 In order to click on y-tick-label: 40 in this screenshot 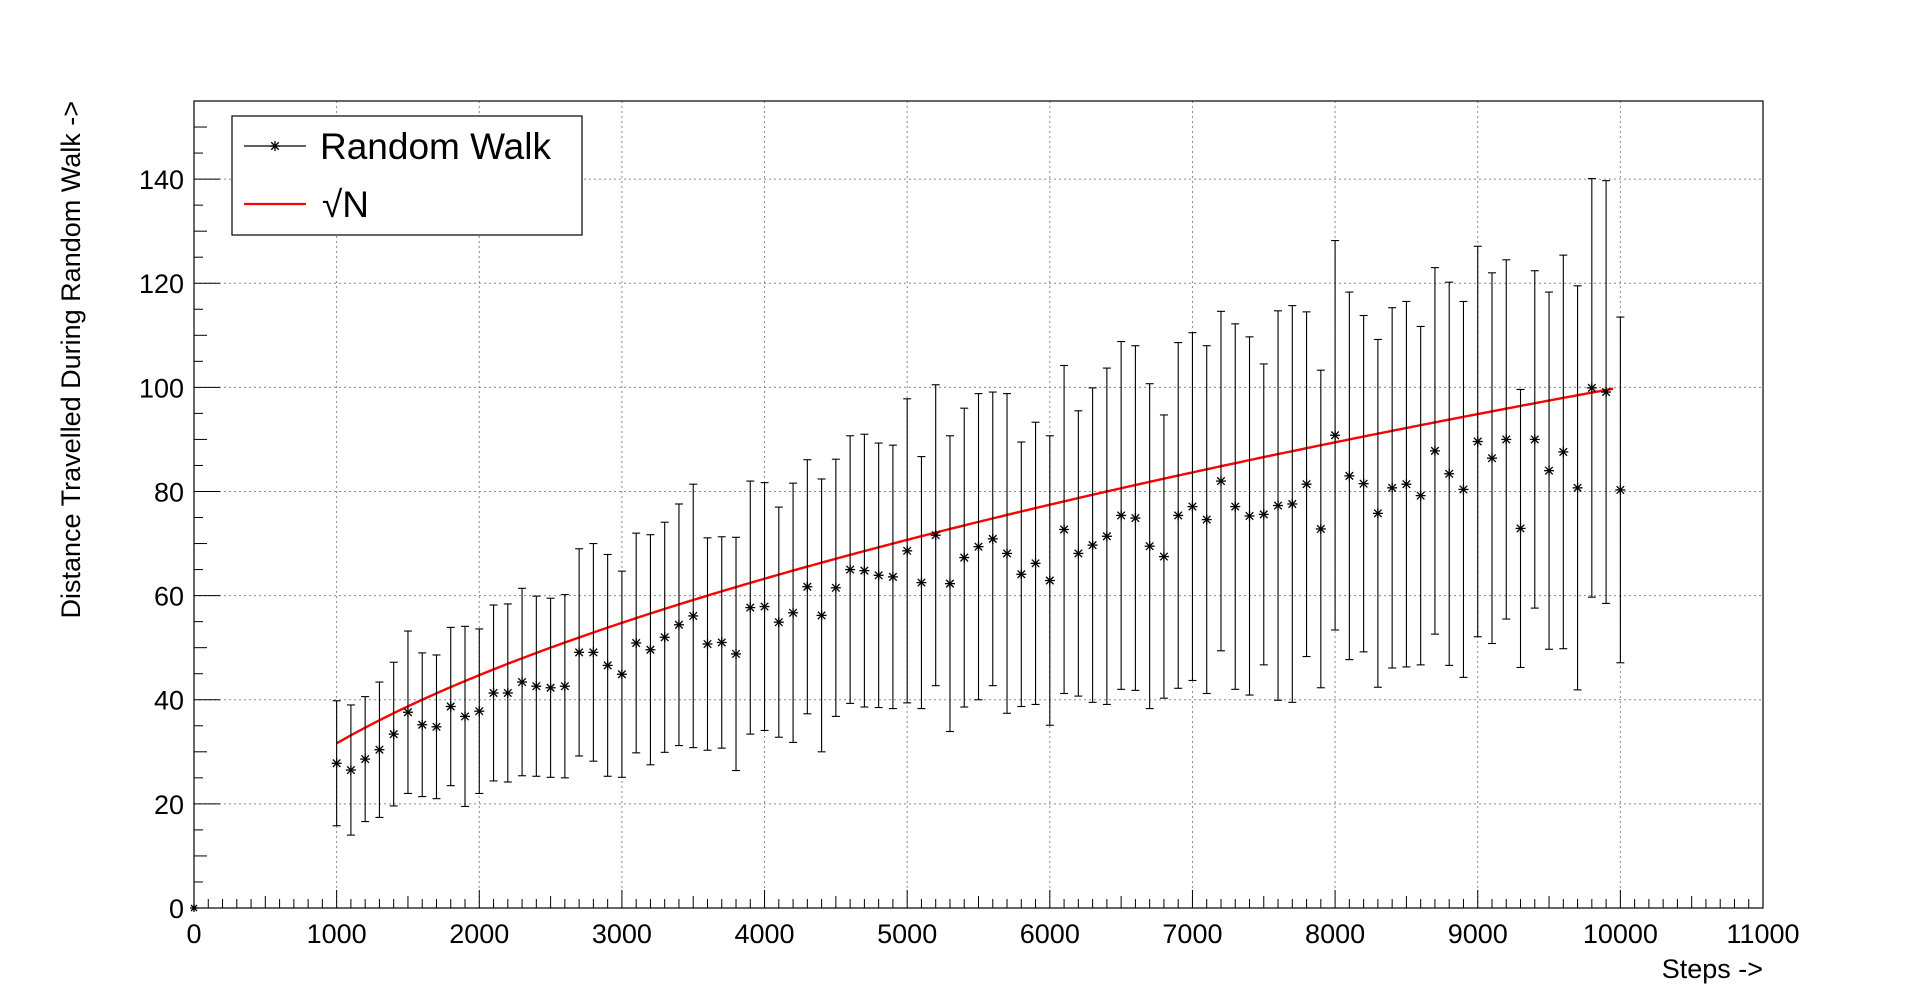, I will do `click(169, 701)`.